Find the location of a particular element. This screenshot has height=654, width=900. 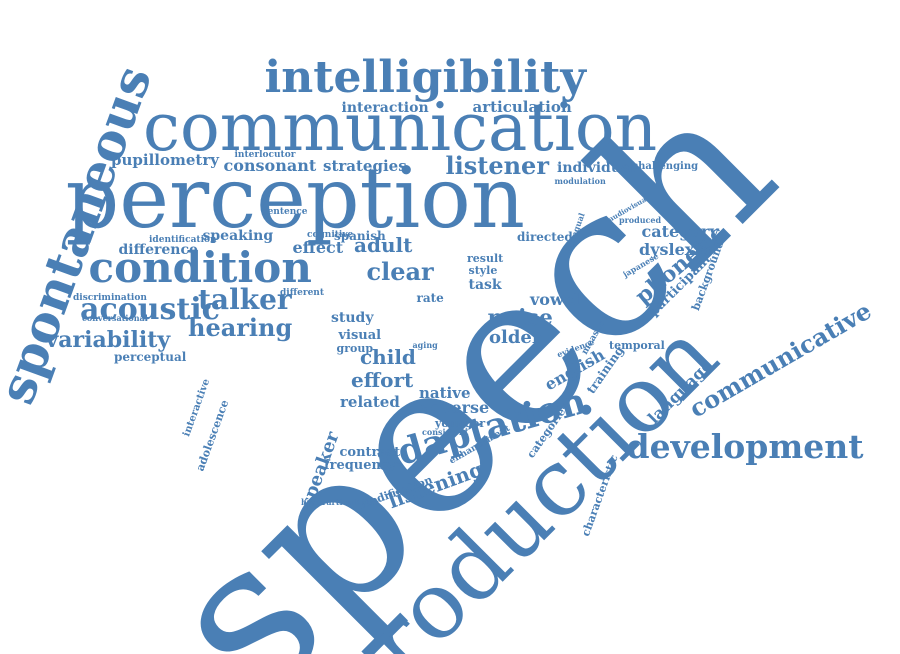

word-dyslexia: dyslexia is located at coordinates (675, 249).